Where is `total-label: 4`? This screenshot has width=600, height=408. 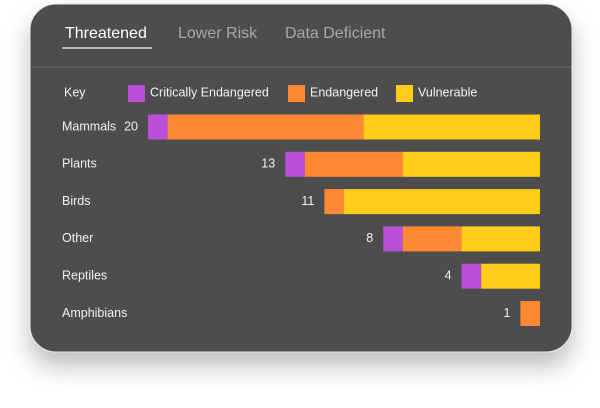
total-label: 4 is located at coordinates (448, 275).